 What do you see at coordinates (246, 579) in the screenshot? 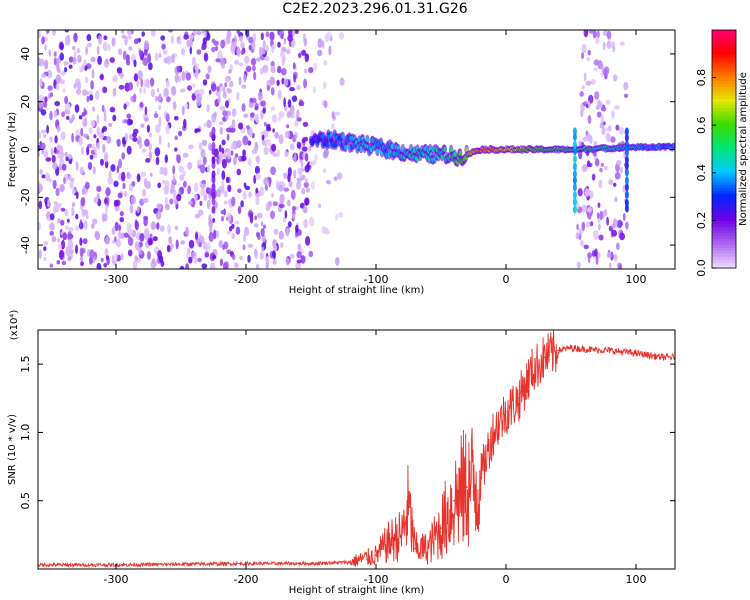
I see `x-tick-label: -200` at bounding box center [246, 579].